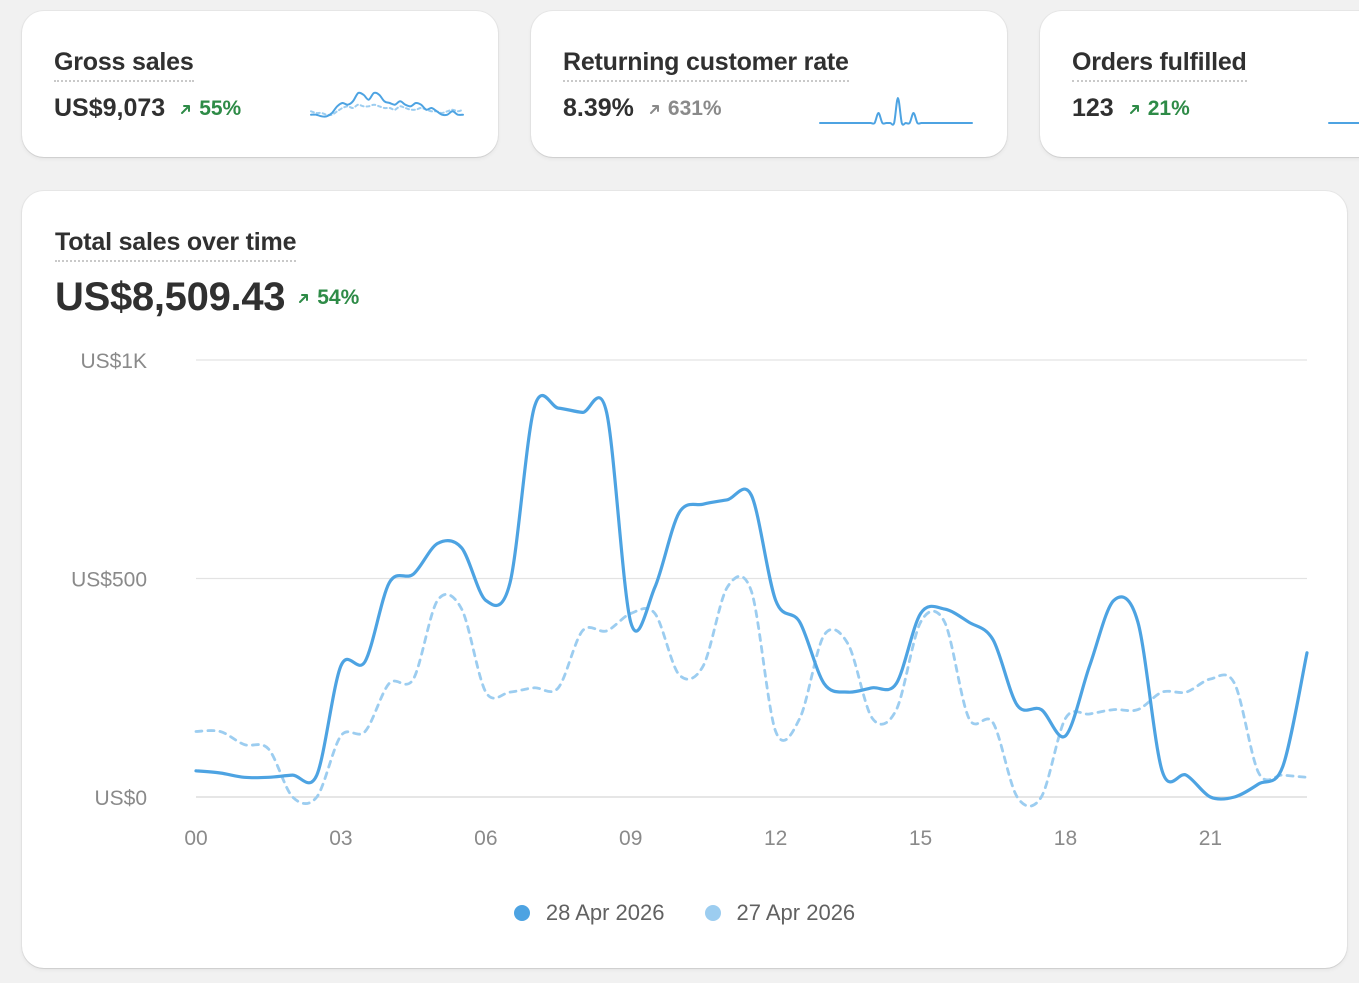 The image size is (1359, 983). What do you see at coordinates (1093, 108) in the screenshot?
I see `kpi-value: 123` at bounding box center [1093, 108].